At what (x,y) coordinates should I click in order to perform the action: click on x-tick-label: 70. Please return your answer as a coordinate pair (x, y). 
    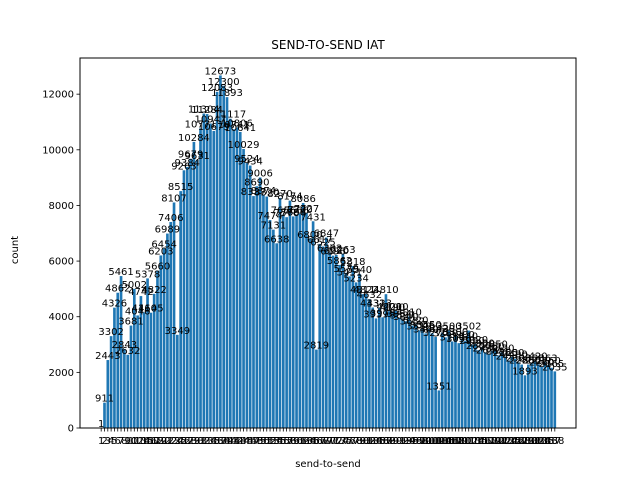
    Looking at the image, I should click on (329, 441).